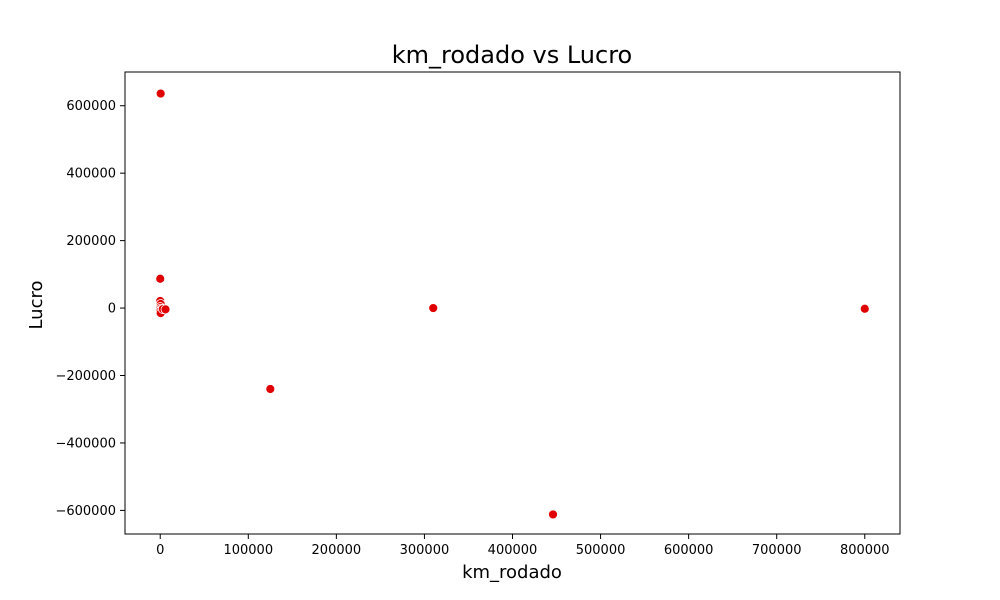  What do you see at coordinates (248, 550) in the screenshot?
I see `x-tick-label: 100000` at bounding box center [248, 550].